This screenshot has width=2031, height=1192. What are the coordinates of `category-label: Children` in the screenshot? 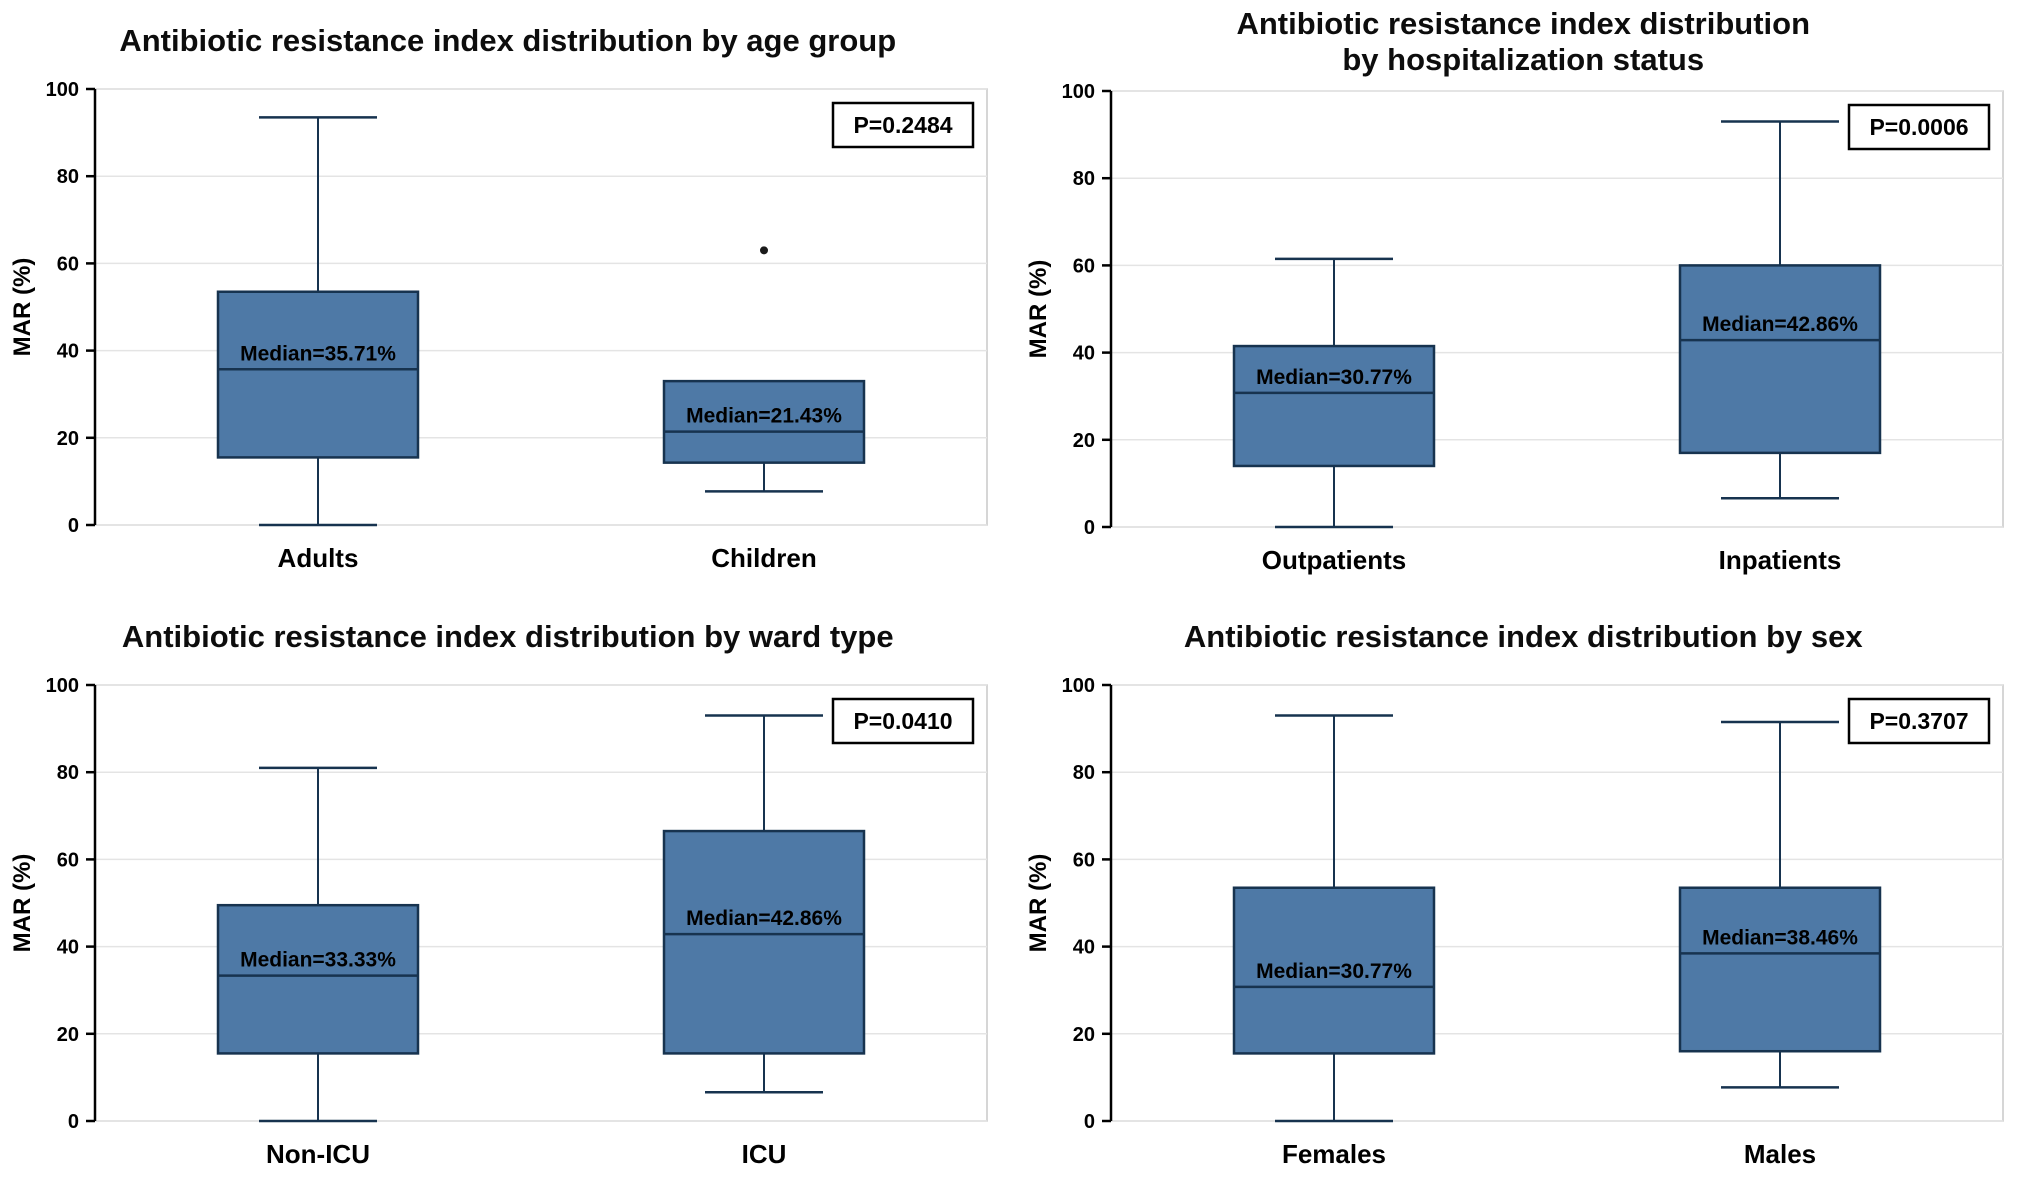 It's located at (763, 558).